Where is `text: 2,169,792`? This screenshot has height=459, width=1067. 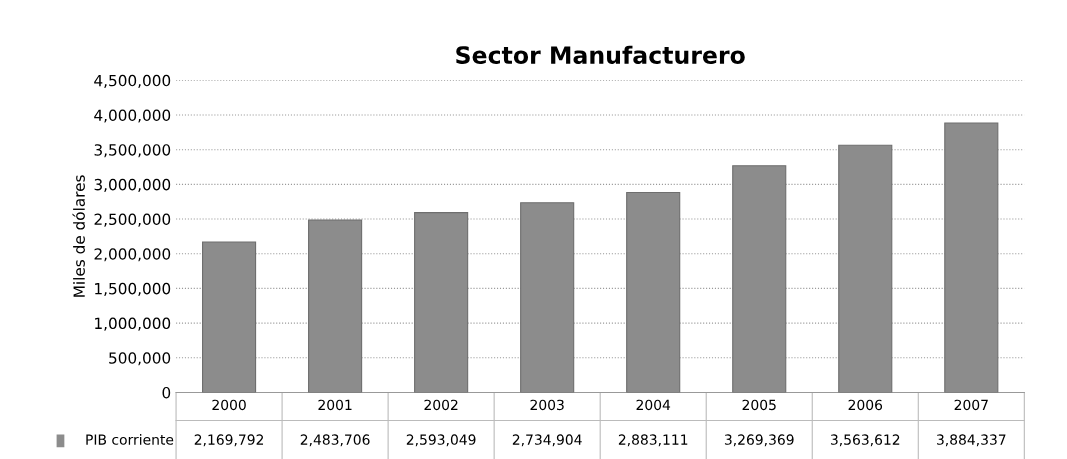 text: 2,169,792 is located at coordinates (229, 440).